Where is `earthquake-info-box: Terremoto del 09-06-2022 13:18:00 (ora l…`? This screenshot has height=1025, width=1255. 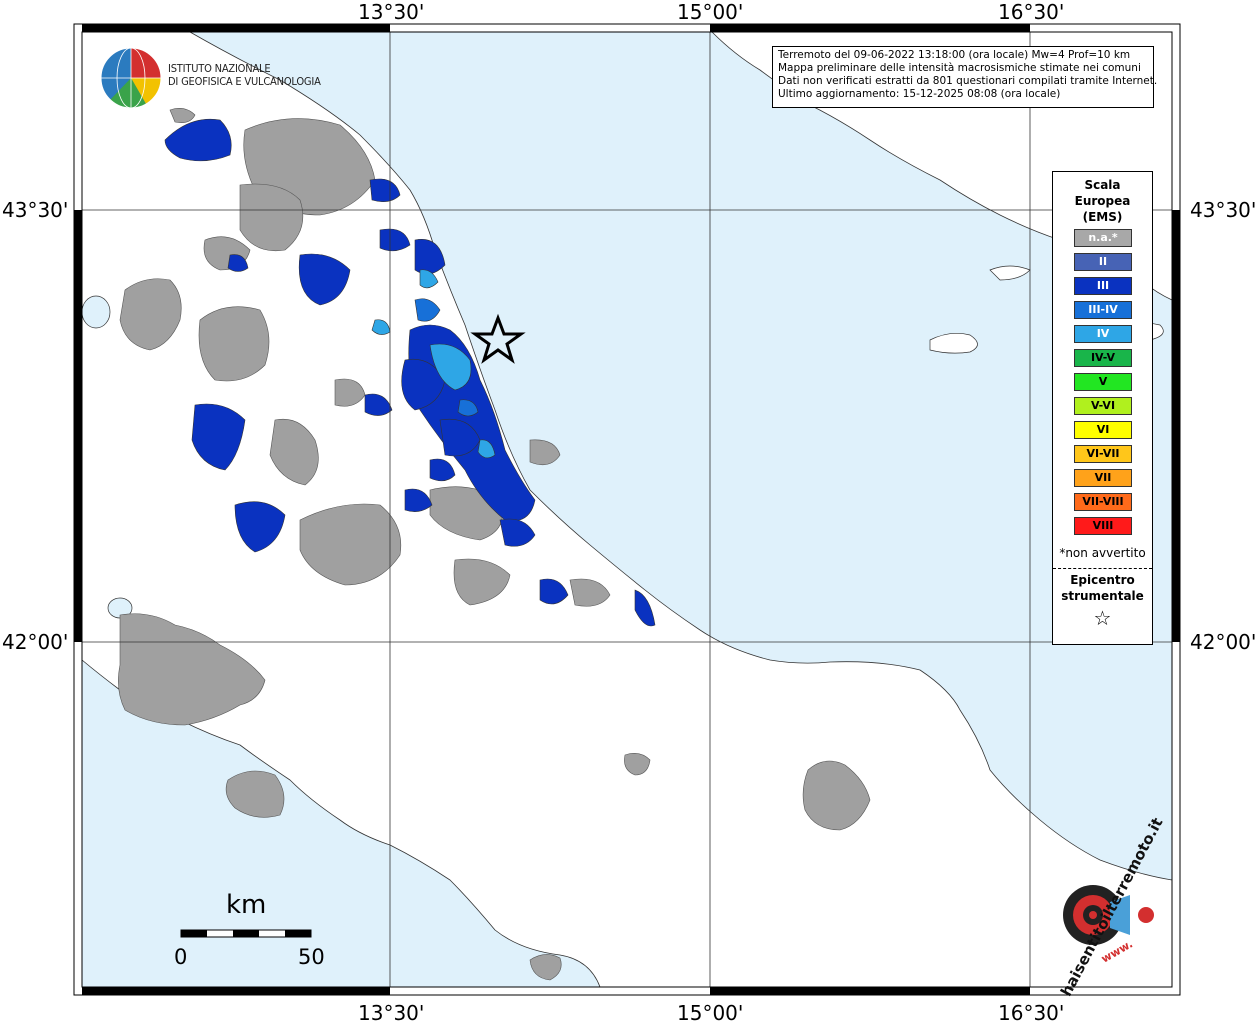
earthquake-info-box: Terremoto del 09-06-2022 13:18:00 (ora l… is located at coordinates (965, 77).